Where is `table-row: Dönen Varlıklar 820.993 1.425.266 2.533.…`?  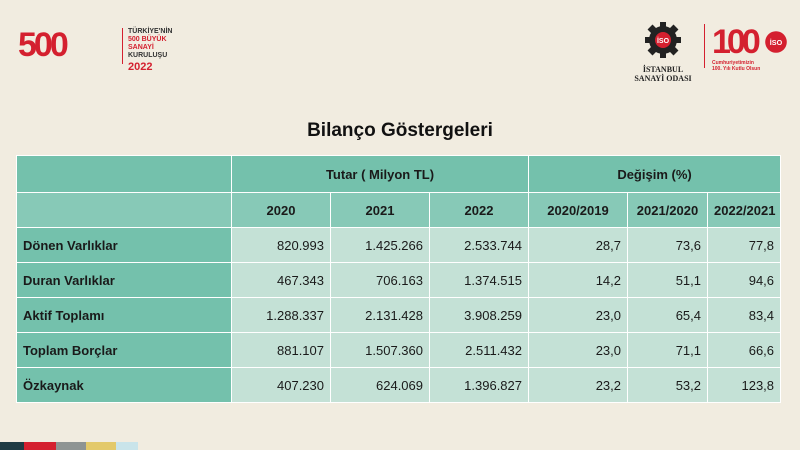 table-row: Dönen Varlıklar 820.993 1.425.266 2.533.… is located at coordinates (399, 245).